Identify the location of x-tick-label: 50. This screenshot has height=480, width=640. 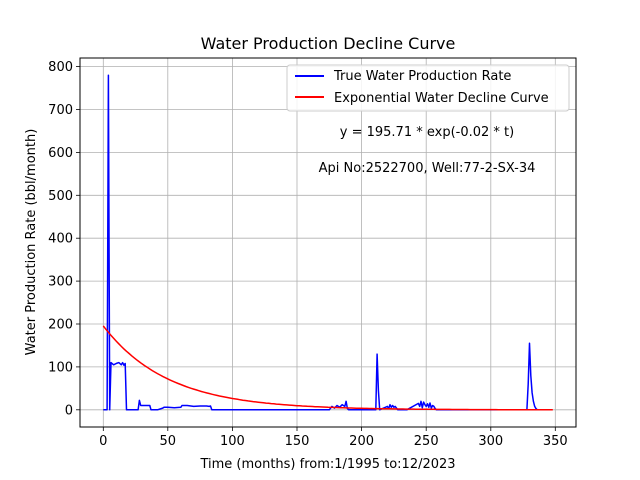
(168, 441).